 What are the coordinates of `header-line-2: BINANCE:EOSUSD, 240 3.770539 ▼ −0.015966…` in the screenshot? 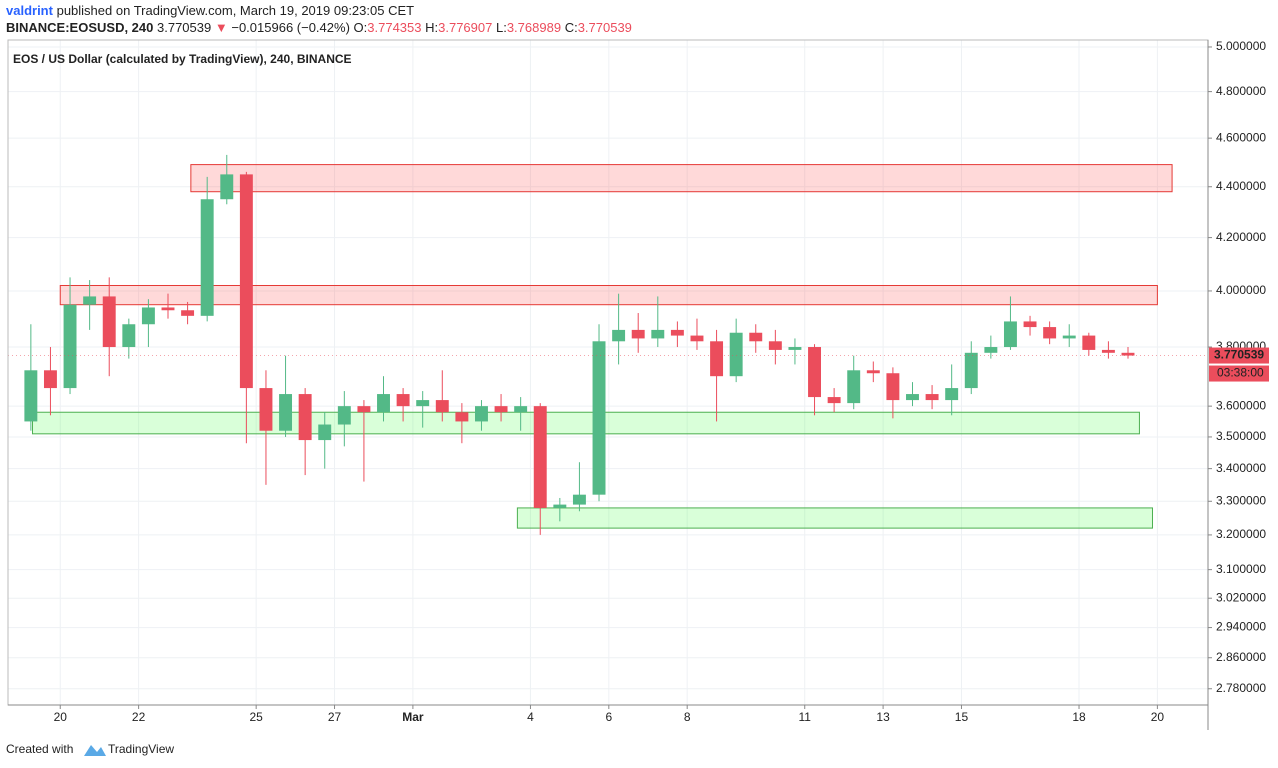 It's located at (319, 27).